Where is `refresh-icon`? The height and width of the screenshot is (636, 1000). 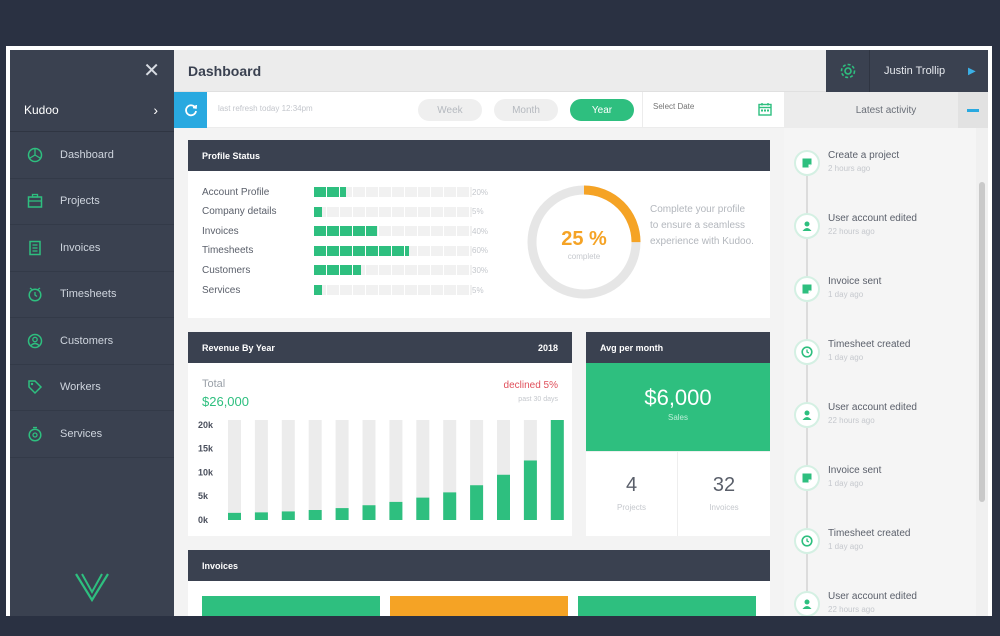
refresh-icon is located at coordinates (190, 110).